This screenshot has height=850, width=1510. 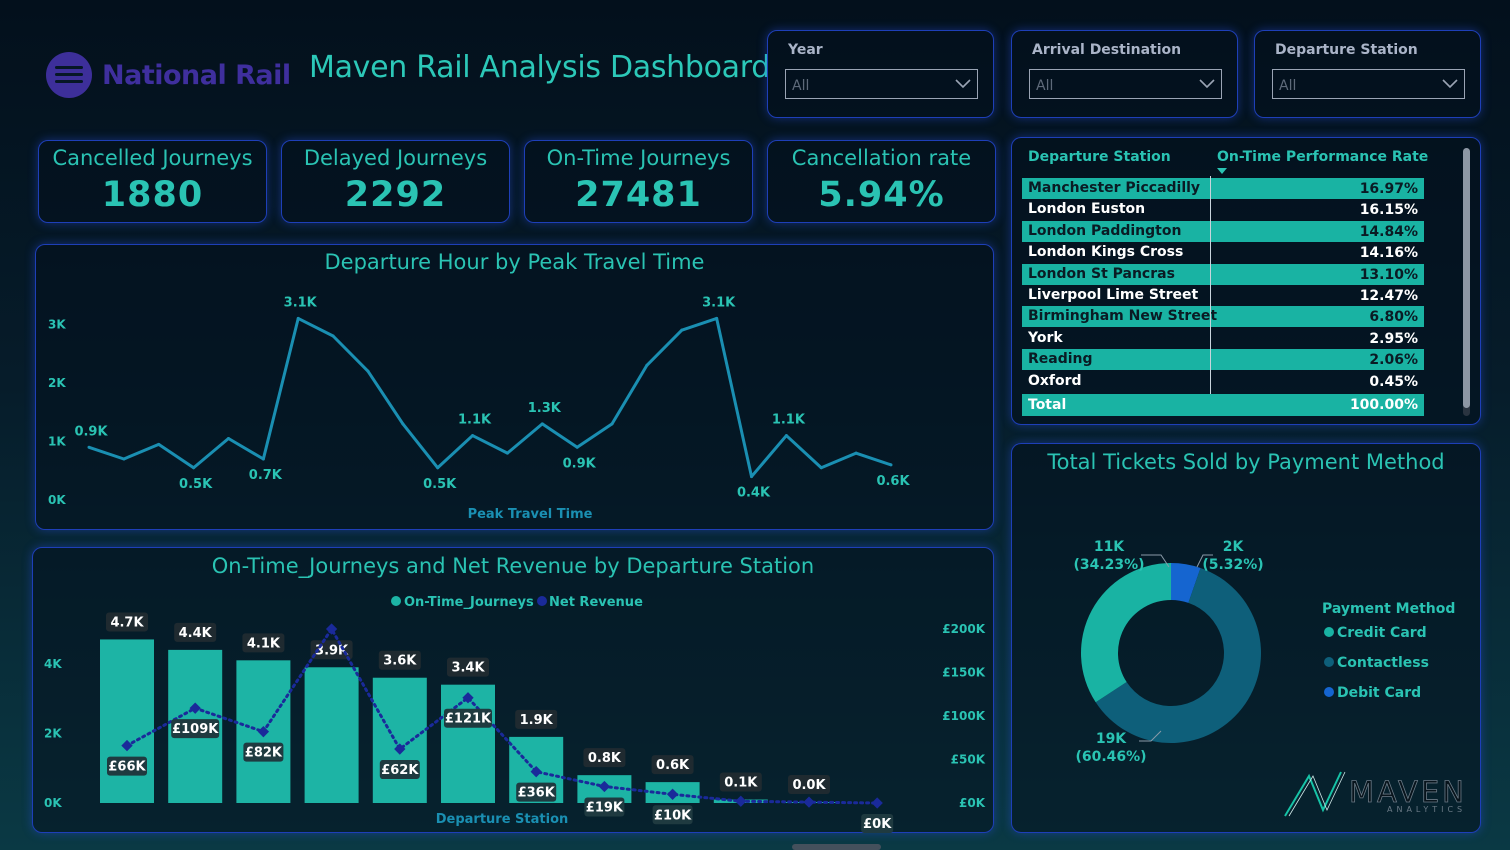 What do you see at coordinates (1388, 231) in the screenshot?
I see `row-rate: 14.84%` at bounding box center [1388, 231].